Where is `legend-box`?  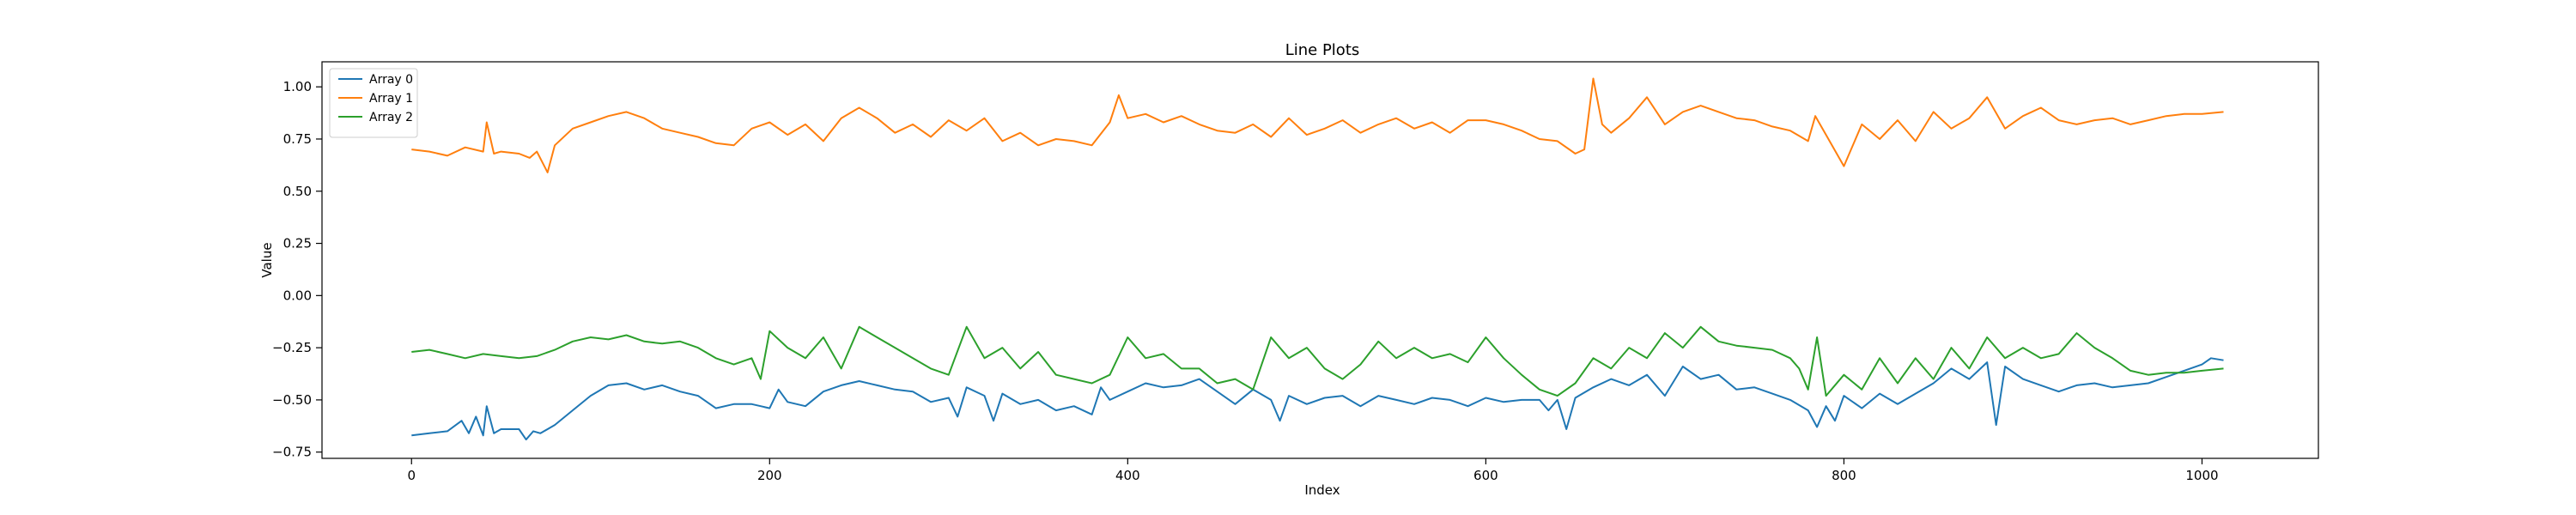
legend-box is located at coordinates (374, 103).